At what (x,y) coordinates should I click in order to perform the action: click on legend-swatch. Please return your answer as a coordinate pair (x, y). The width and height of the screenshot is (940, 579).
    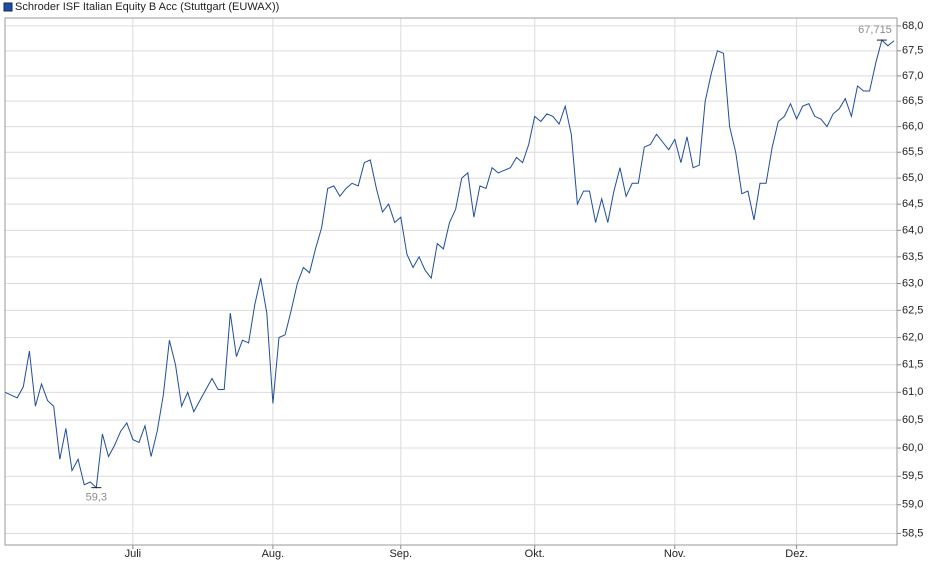
    Looking at the image, I should click on (8, 7).